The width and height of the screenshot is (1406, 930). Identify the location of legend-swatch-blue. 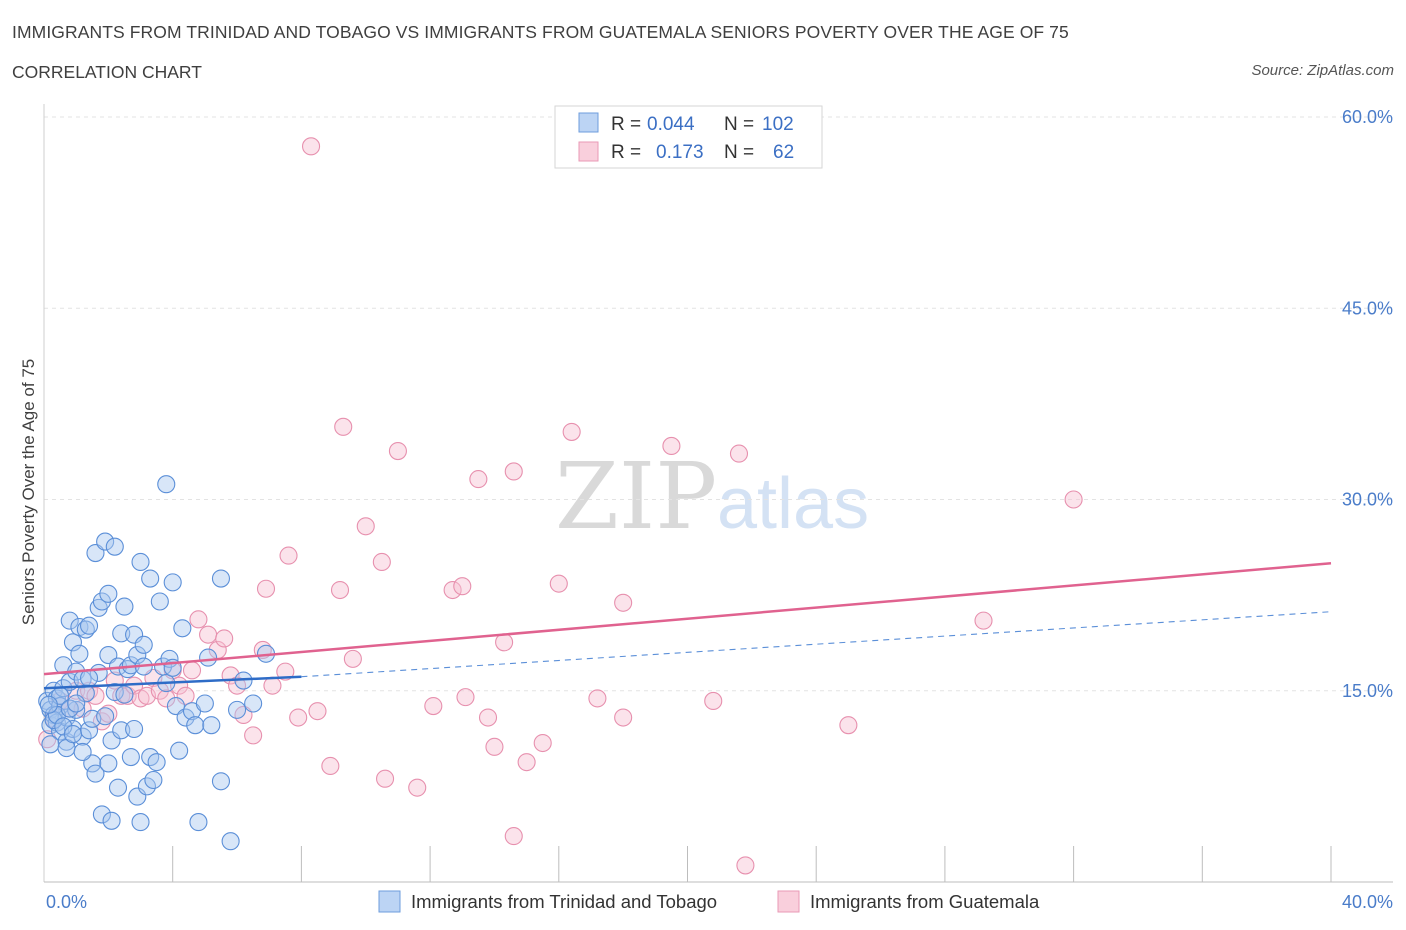
(588, 122).